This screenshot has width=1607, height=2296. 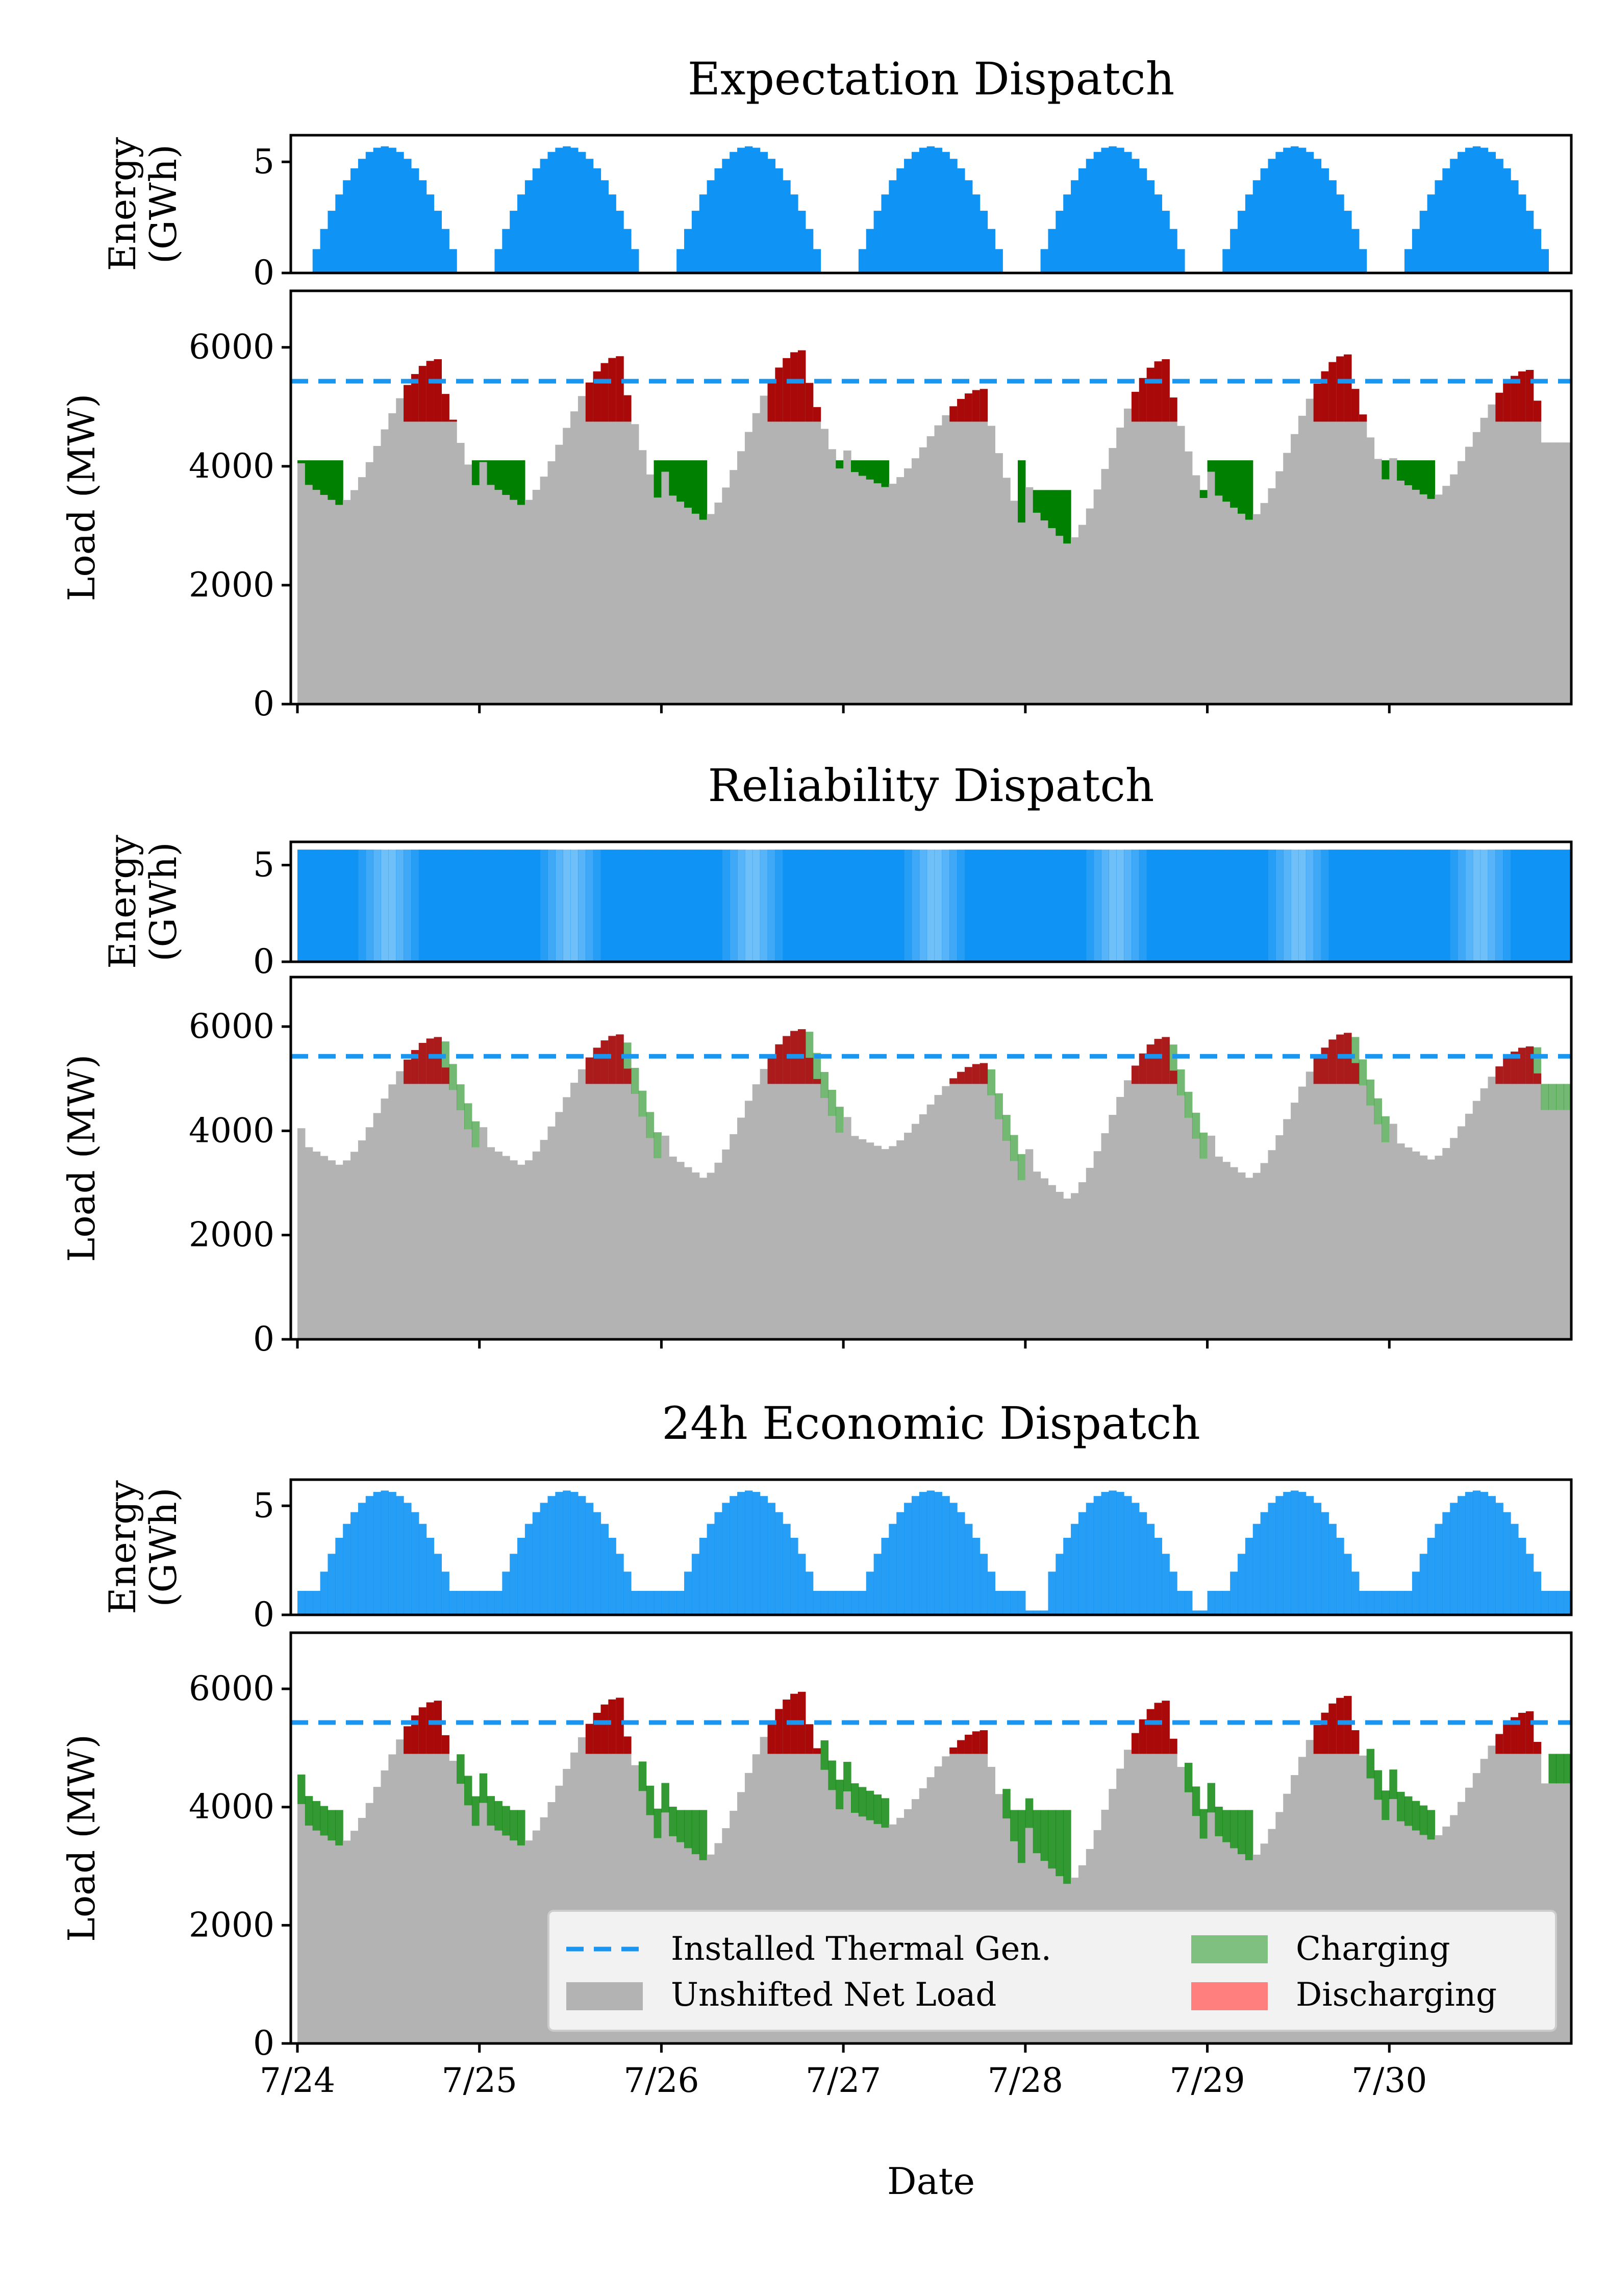 I want to click on load-y-tick-label: 6000, so click(x=231, y=1026).